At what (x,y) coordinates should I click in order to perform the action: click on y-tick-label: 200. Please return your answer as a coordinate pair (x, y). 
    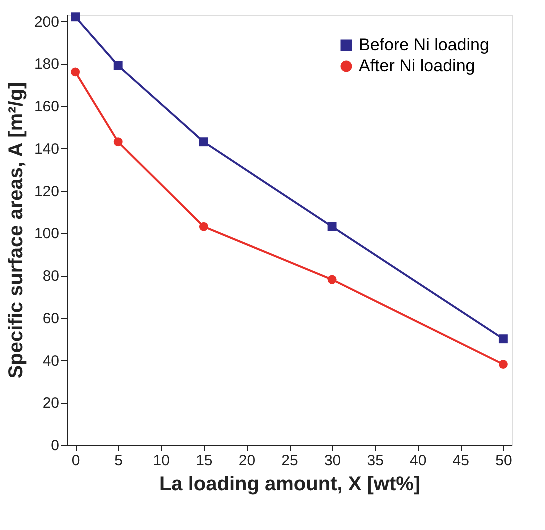
    Looking at the image, I should click on (47, 22).